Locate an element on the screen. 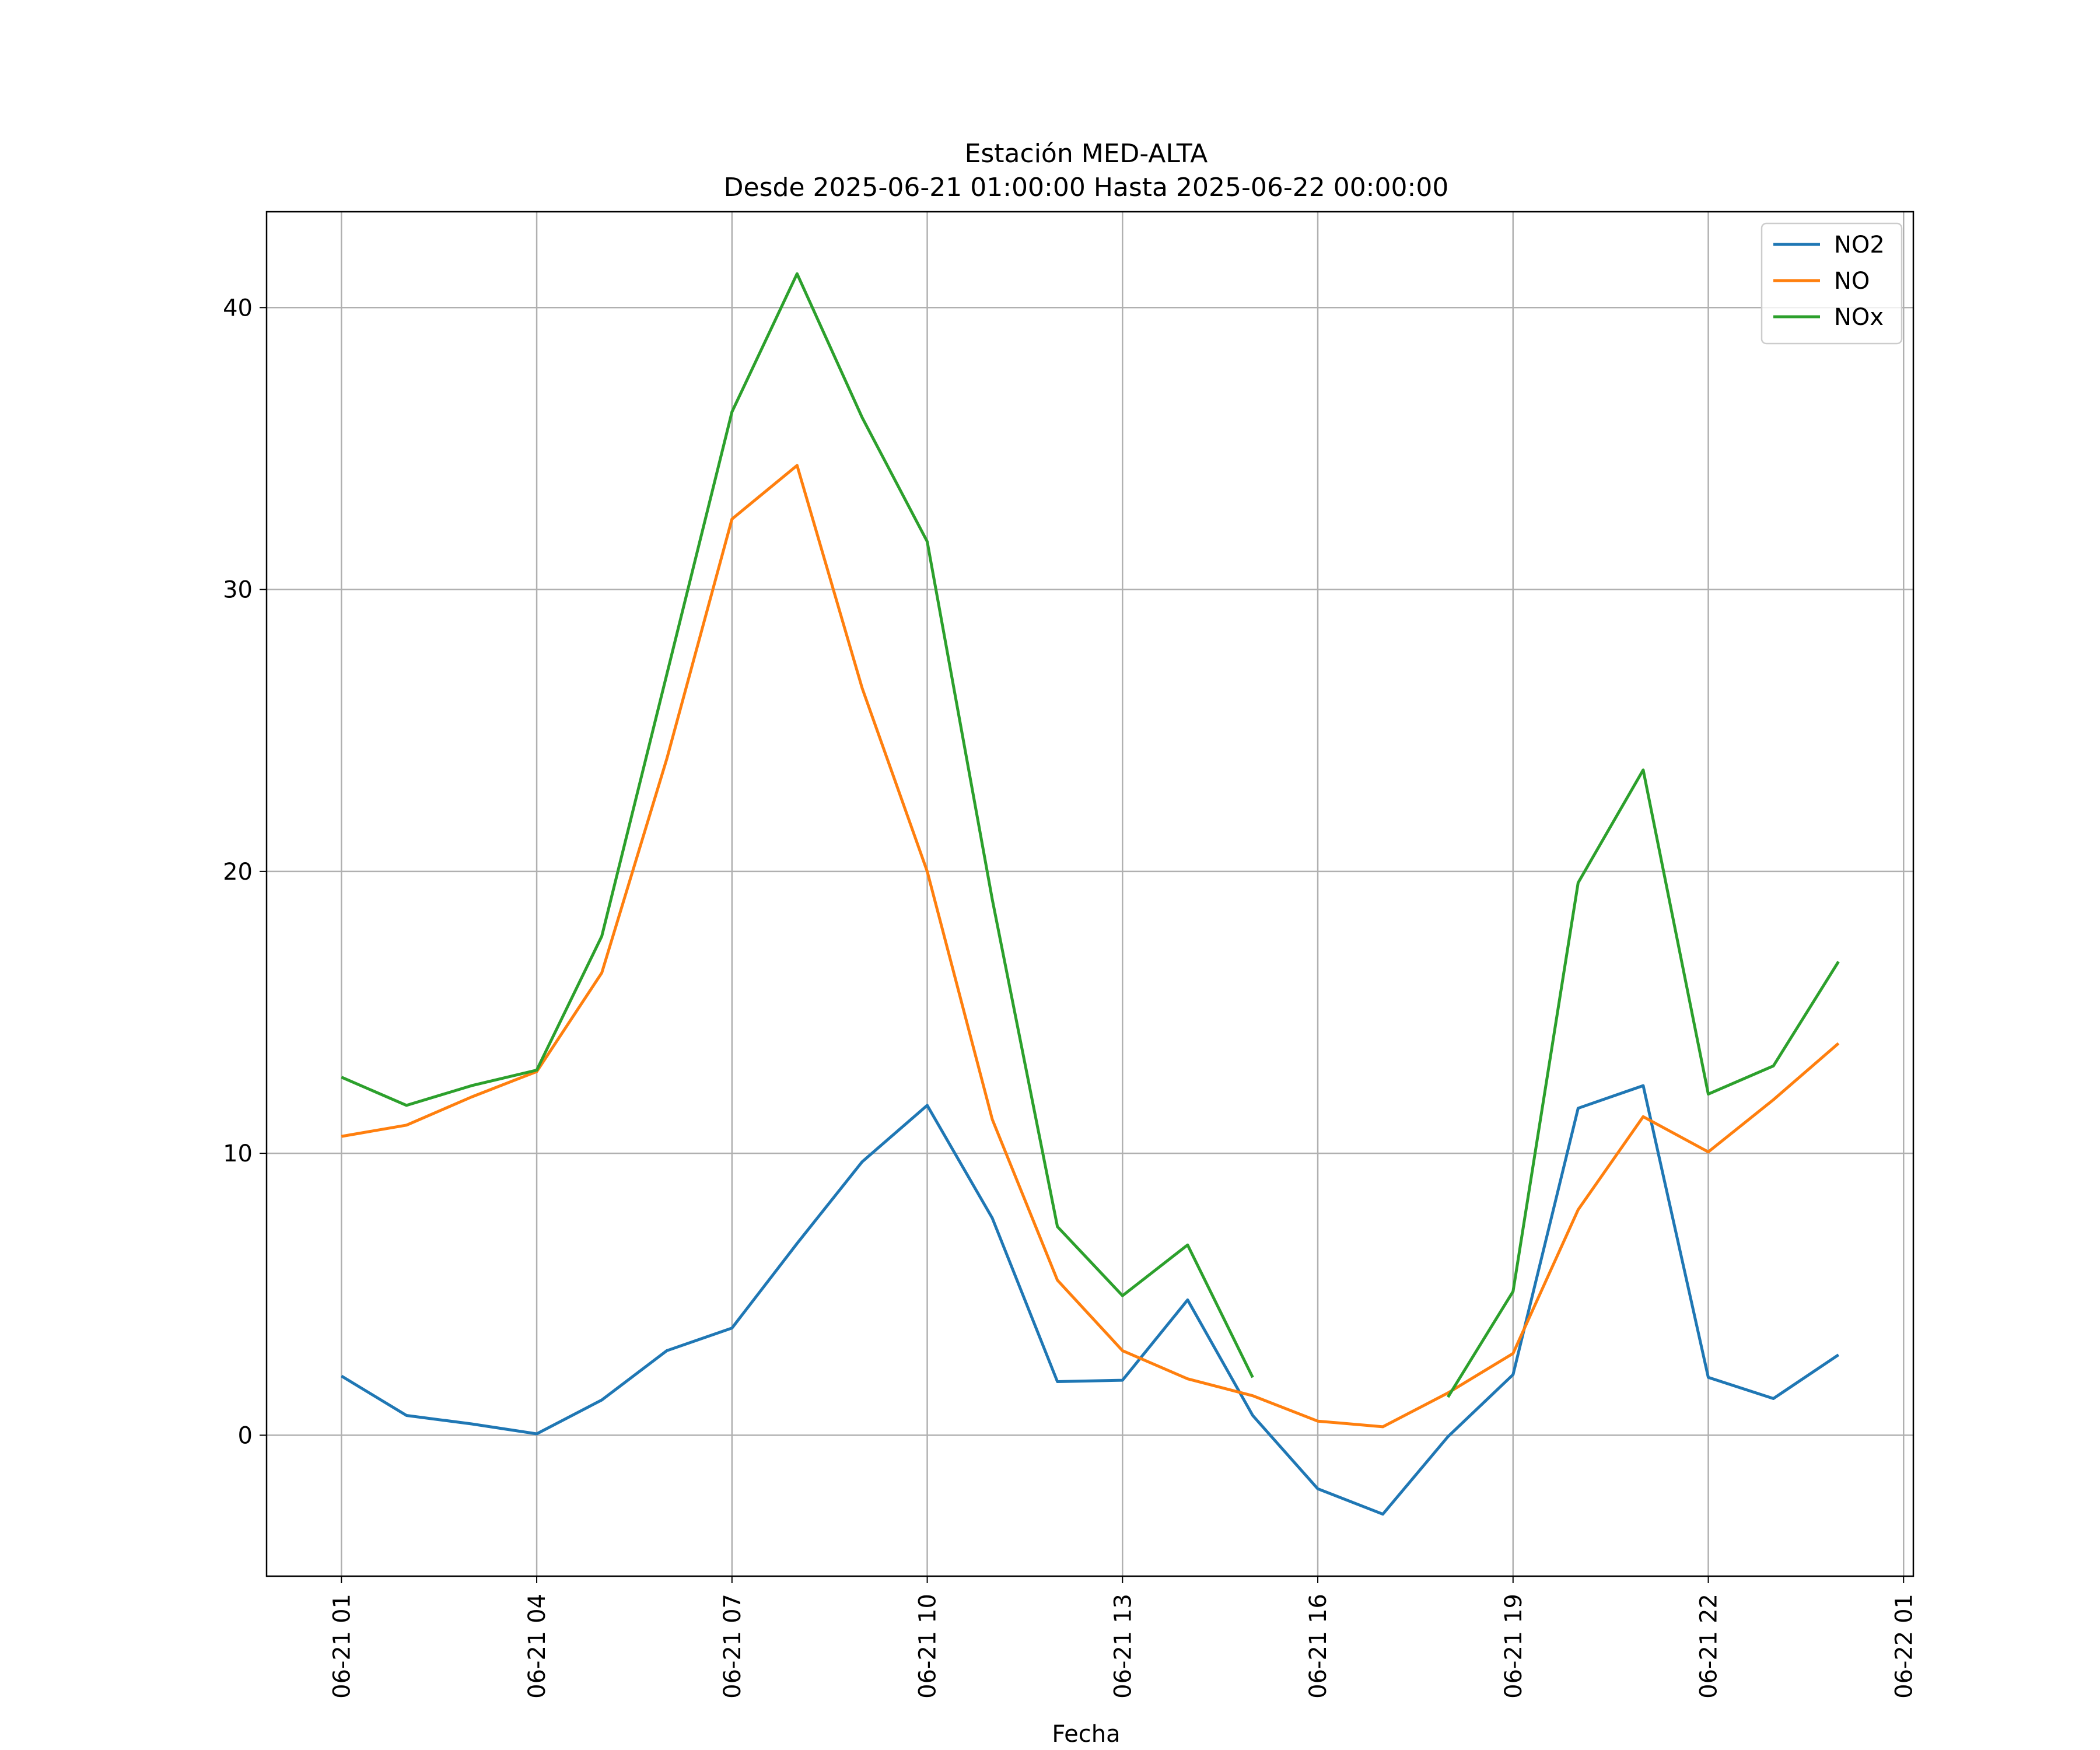 The width and height of the screenshot is (2100, 1750). x-tick-label: 06-21 07 is located at coordinates (732, 1646).